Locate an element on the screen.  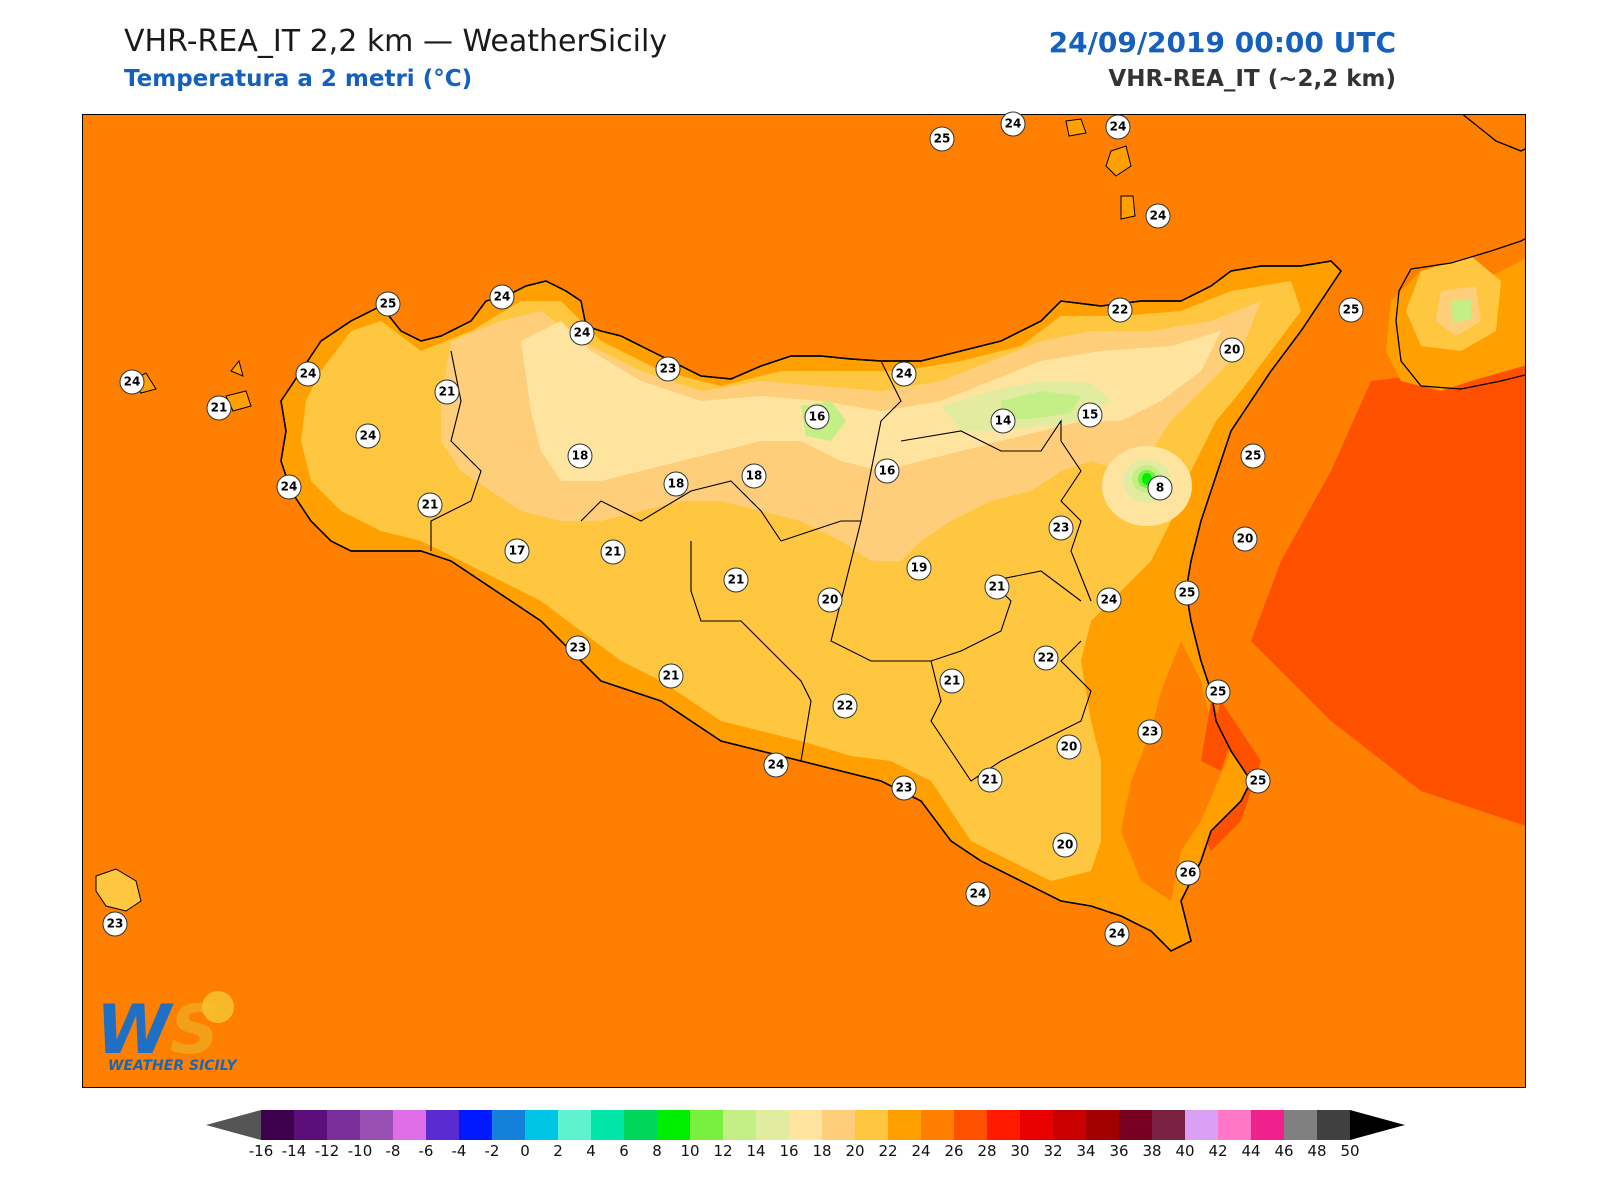
southeast-warm is located at coordinates (1176, 771).